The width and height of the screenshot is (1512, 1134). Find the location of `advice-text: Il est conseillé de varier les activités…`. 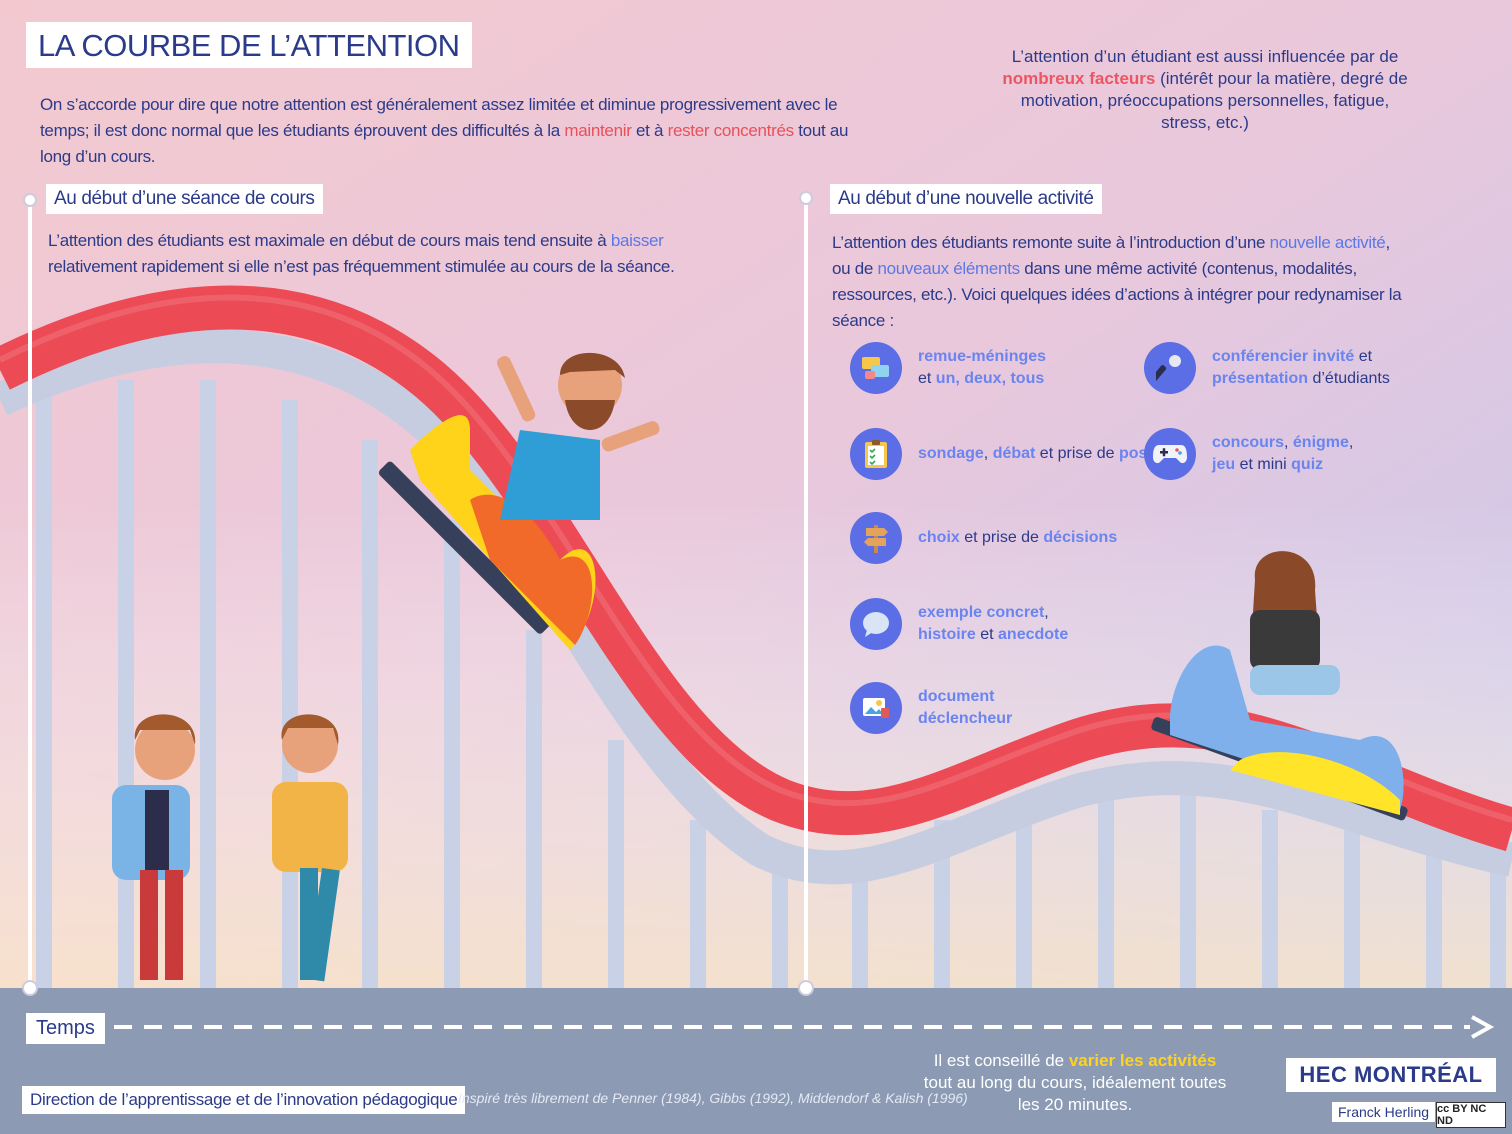

advice-text: Il est conseillé de varier les activités… is located at coordinates (1075, 1082).